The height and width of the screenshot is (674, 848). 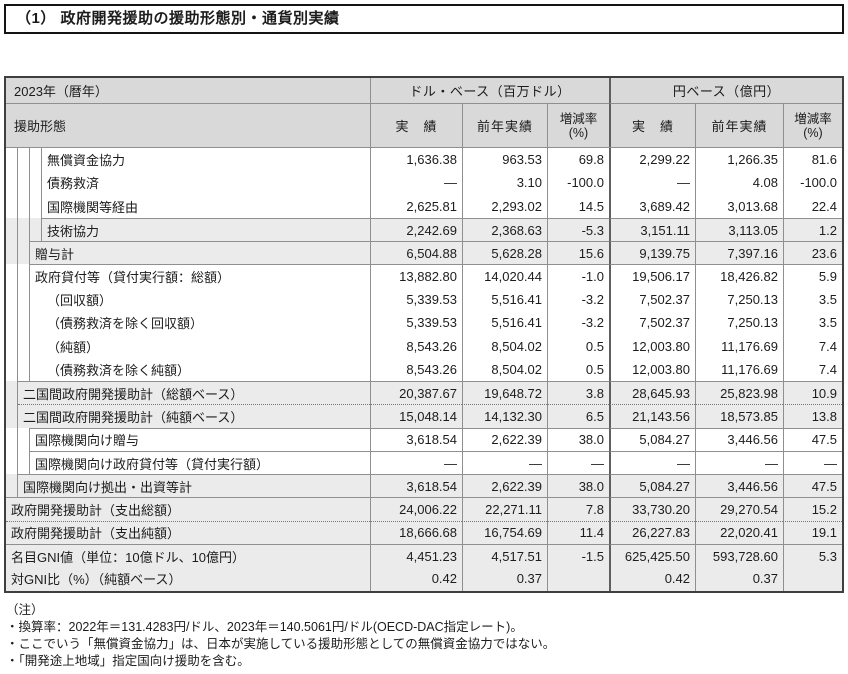 I want to click on cell-jpy-change: 22.4, so click(x=812, y=206).